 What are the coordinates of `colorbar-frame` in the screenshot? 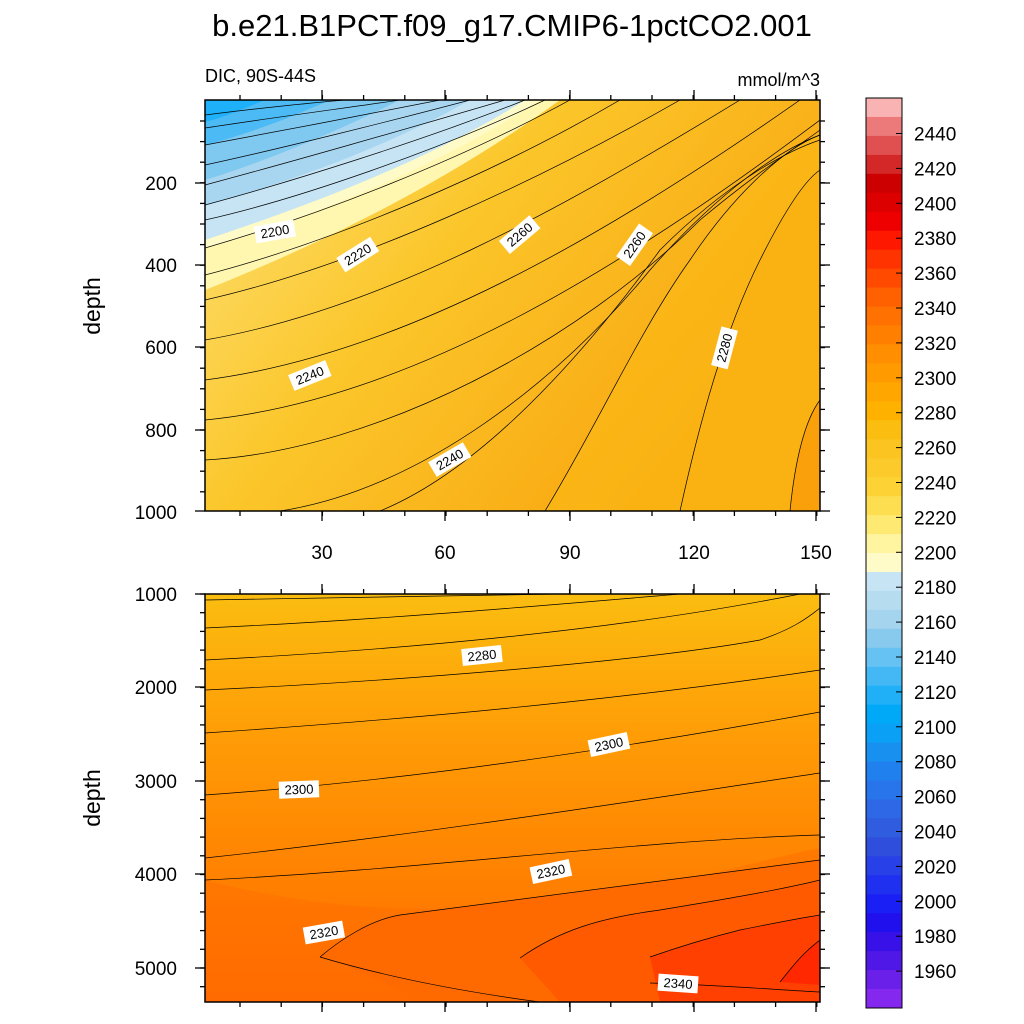 It's located at (884, 553).